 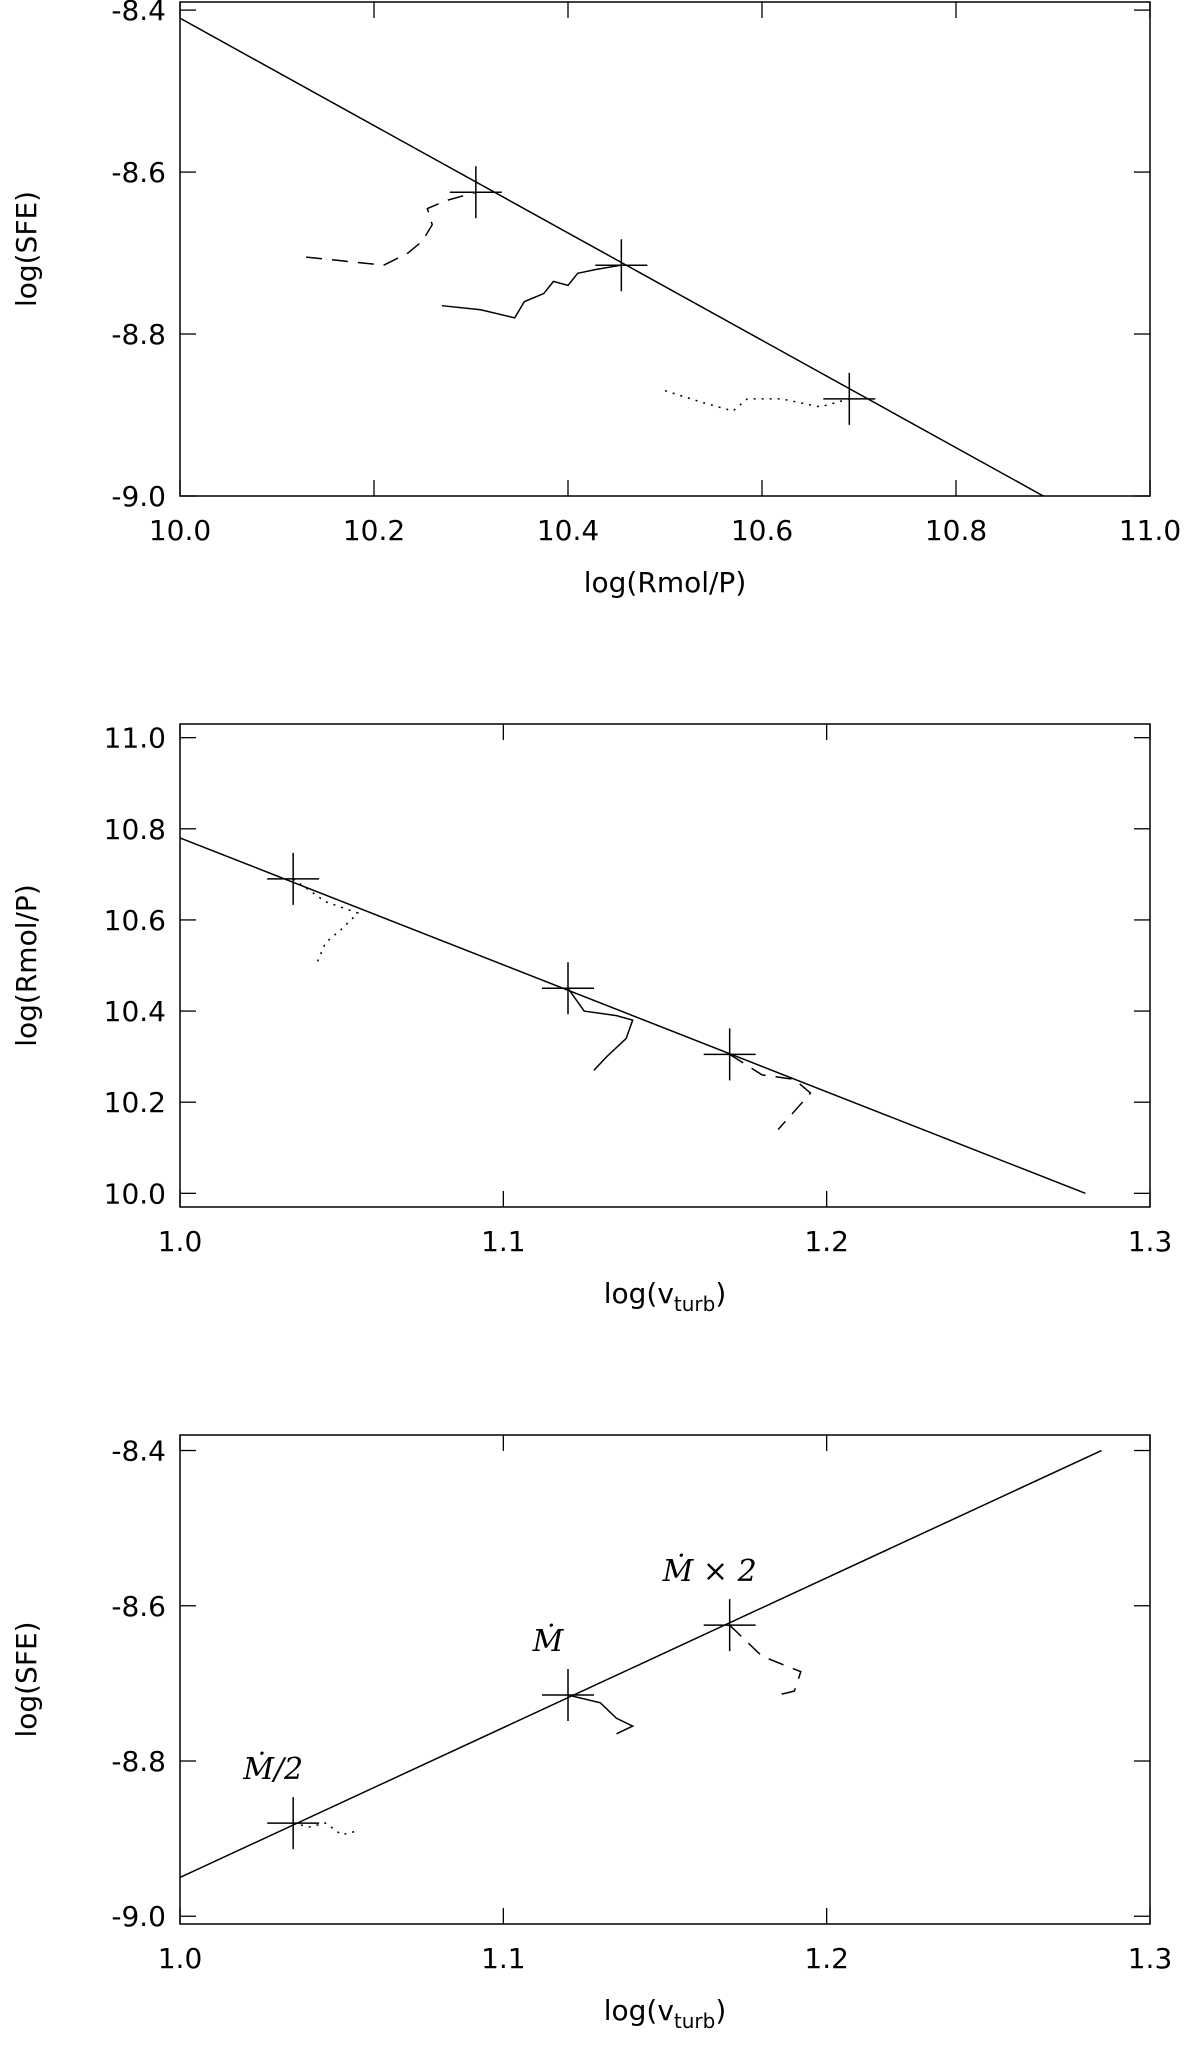 What do you see at coordinates (26, 965) in the screenshot?
I see `y-axis-label: log(Rmol/P)` at bounding box center [26, 965].